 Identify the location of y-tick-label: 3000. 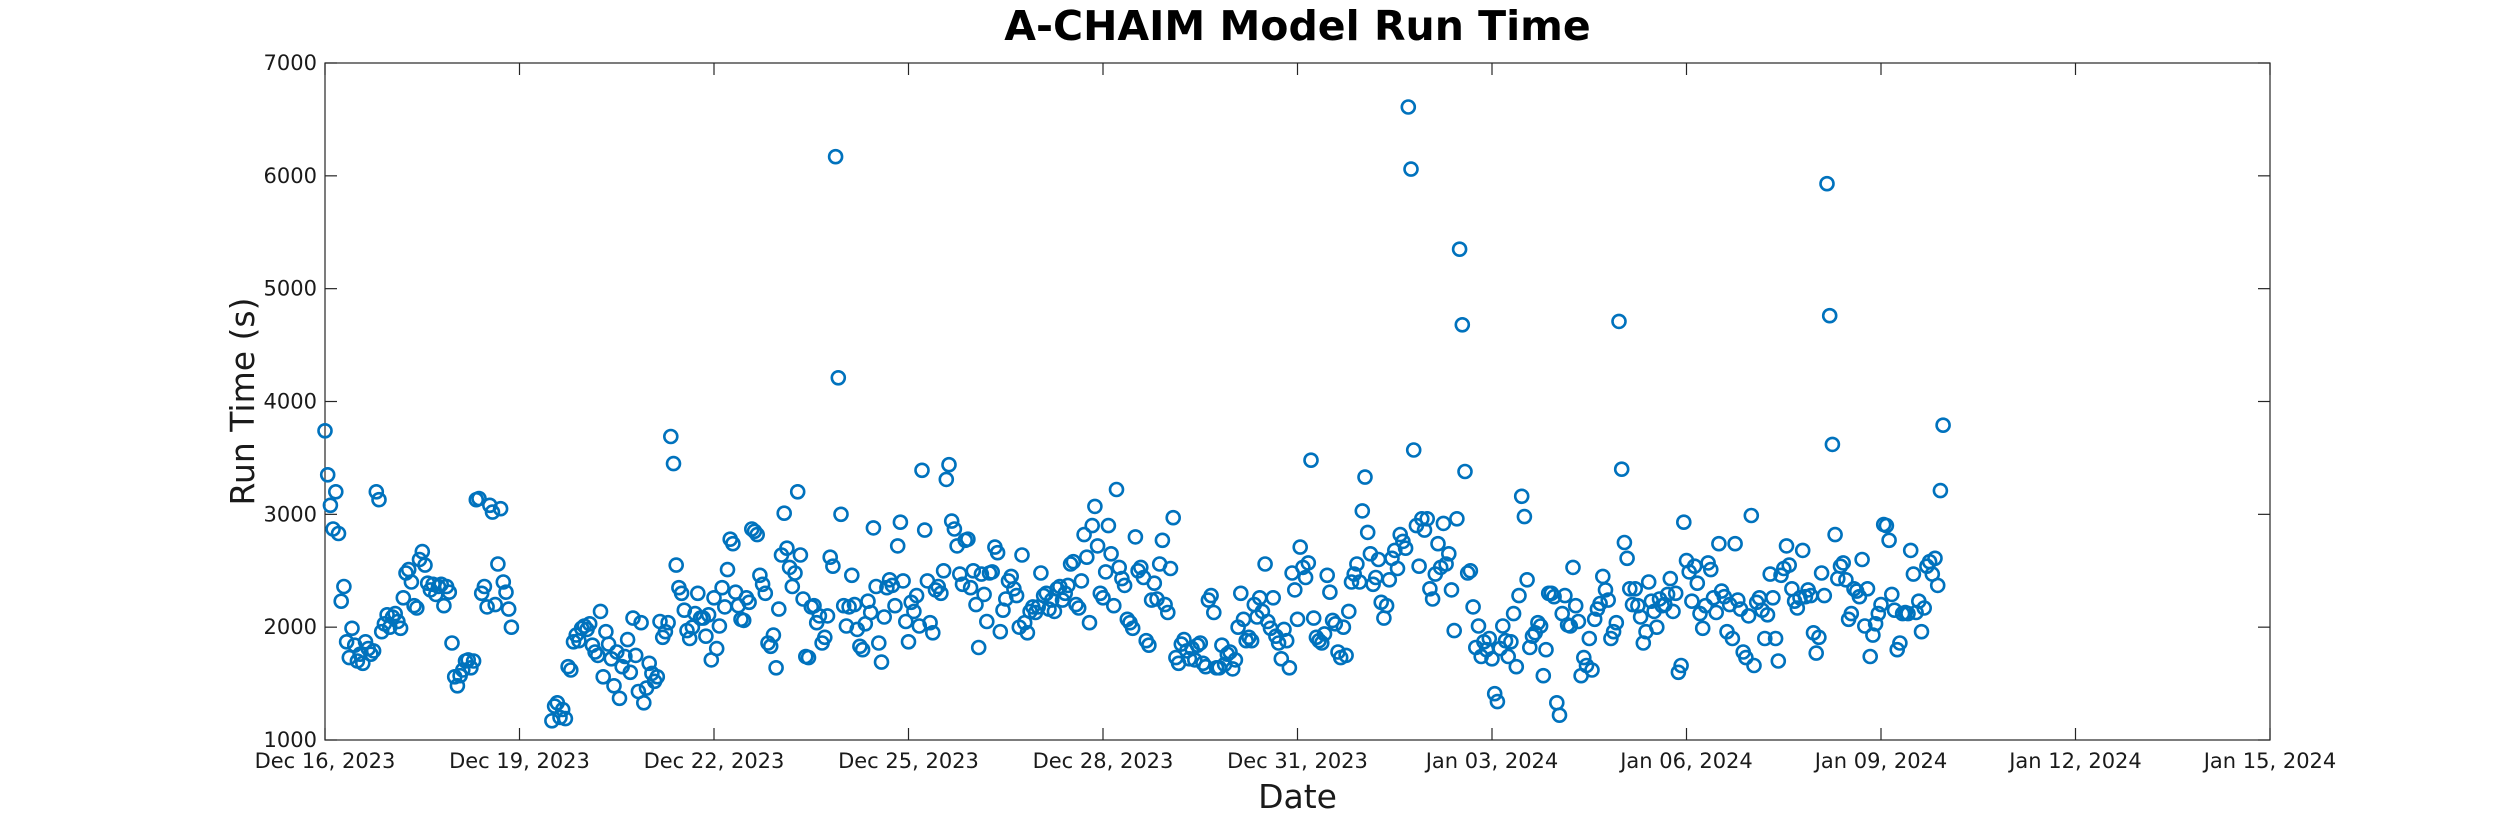
(290, 514).